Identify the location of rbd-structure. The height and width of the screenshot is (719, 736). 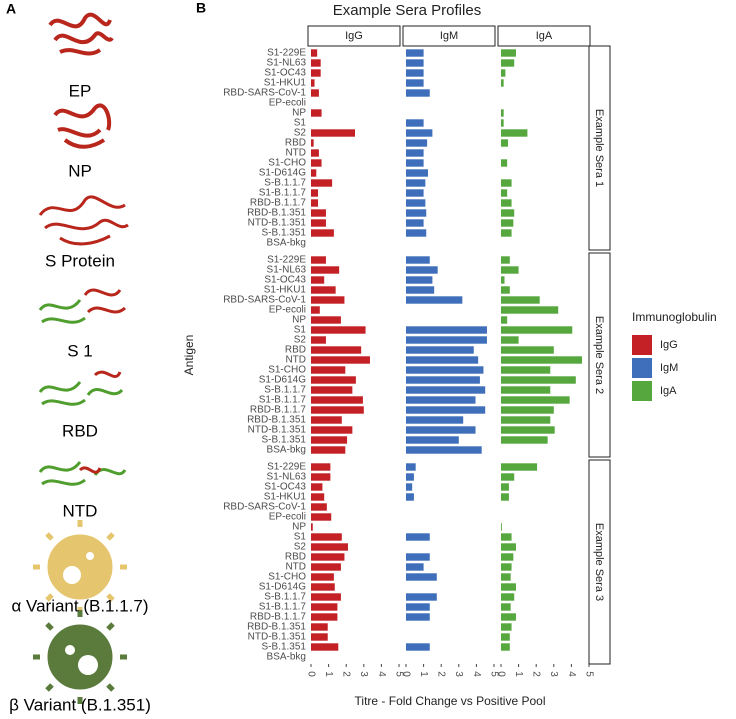
(81, 388).